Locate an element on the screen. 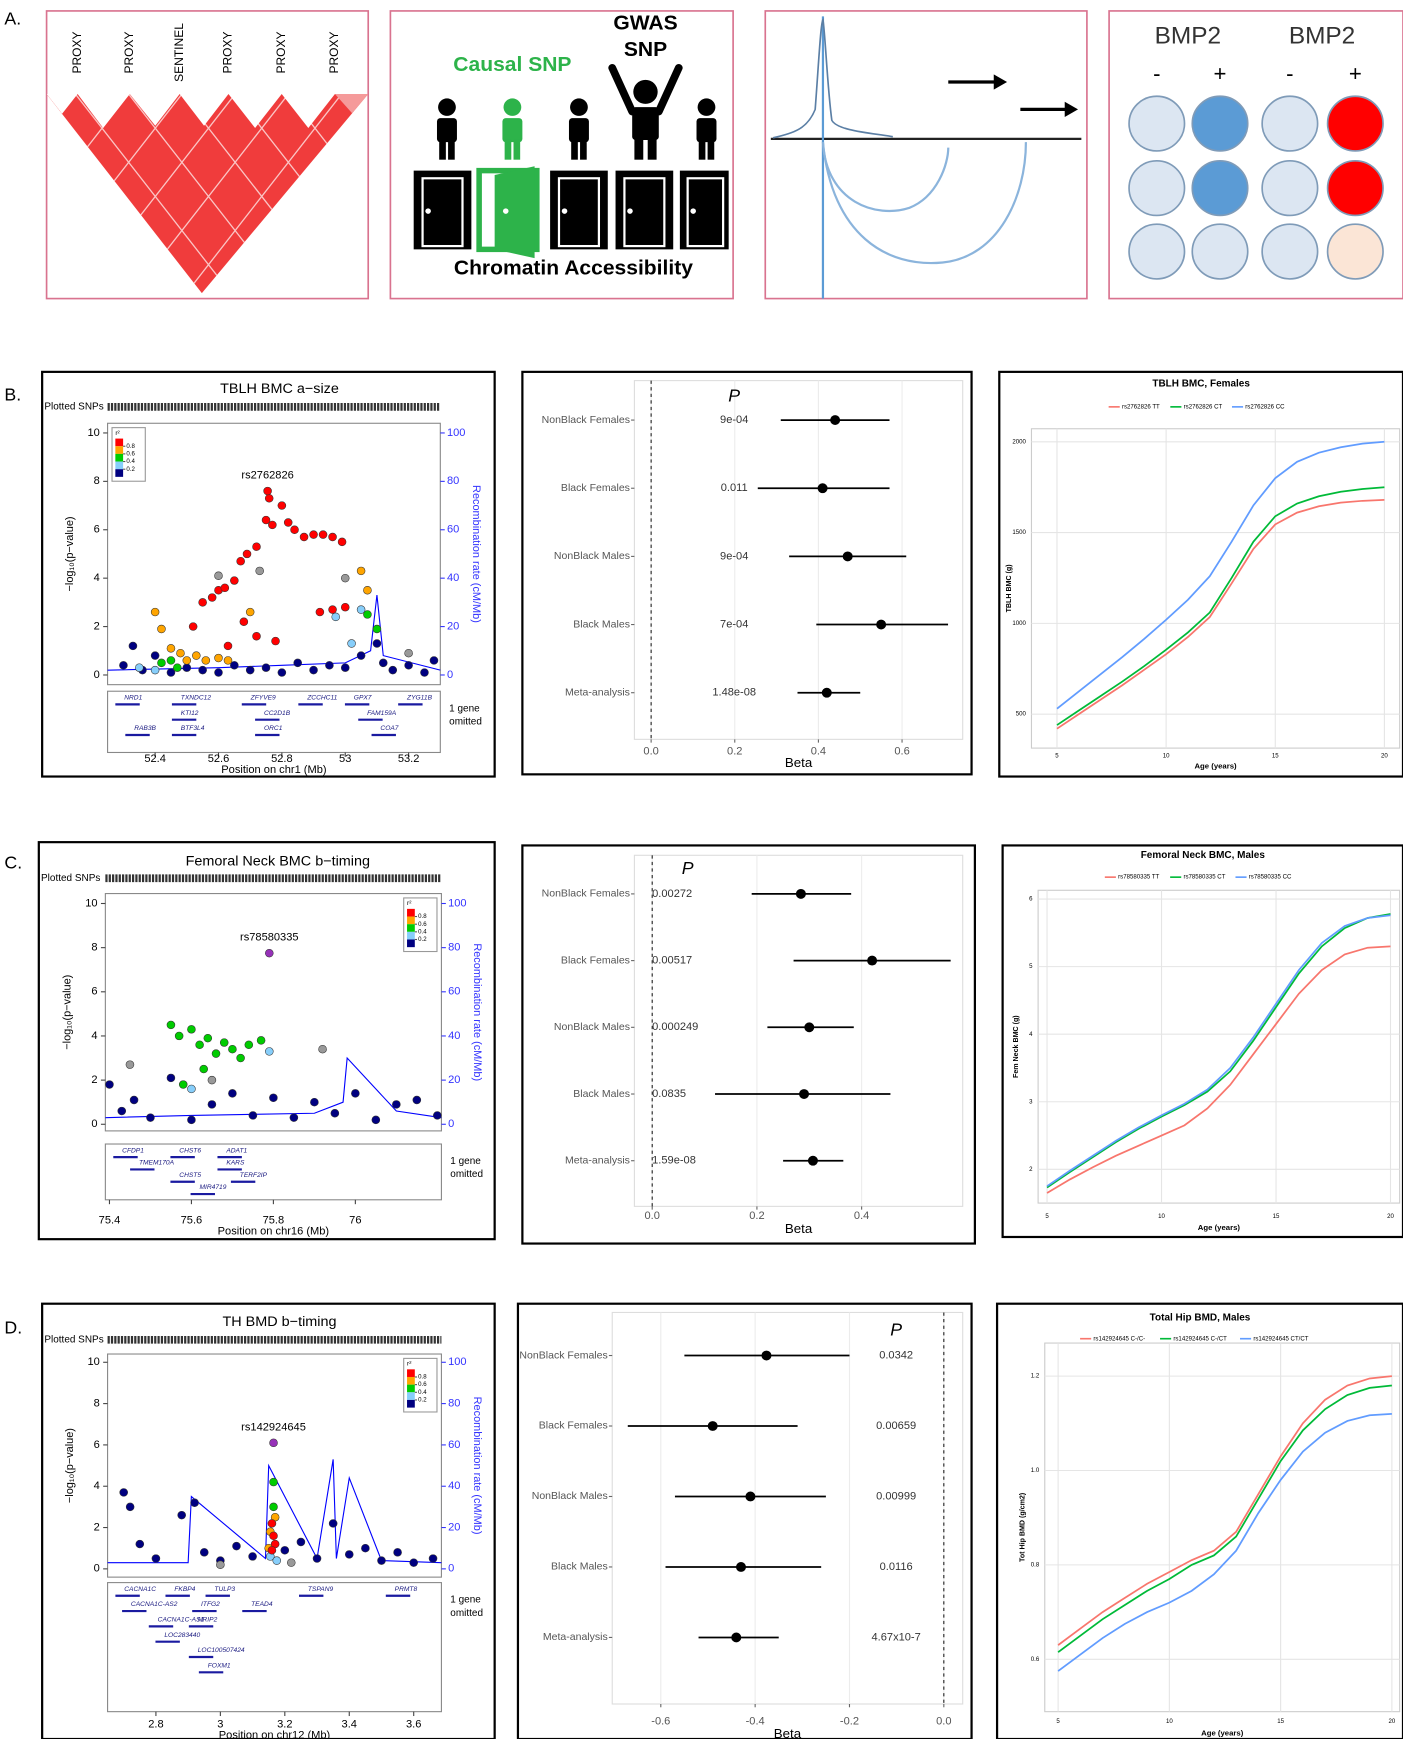  ld-label: SENTINEL is located at coordinates (179, 52).